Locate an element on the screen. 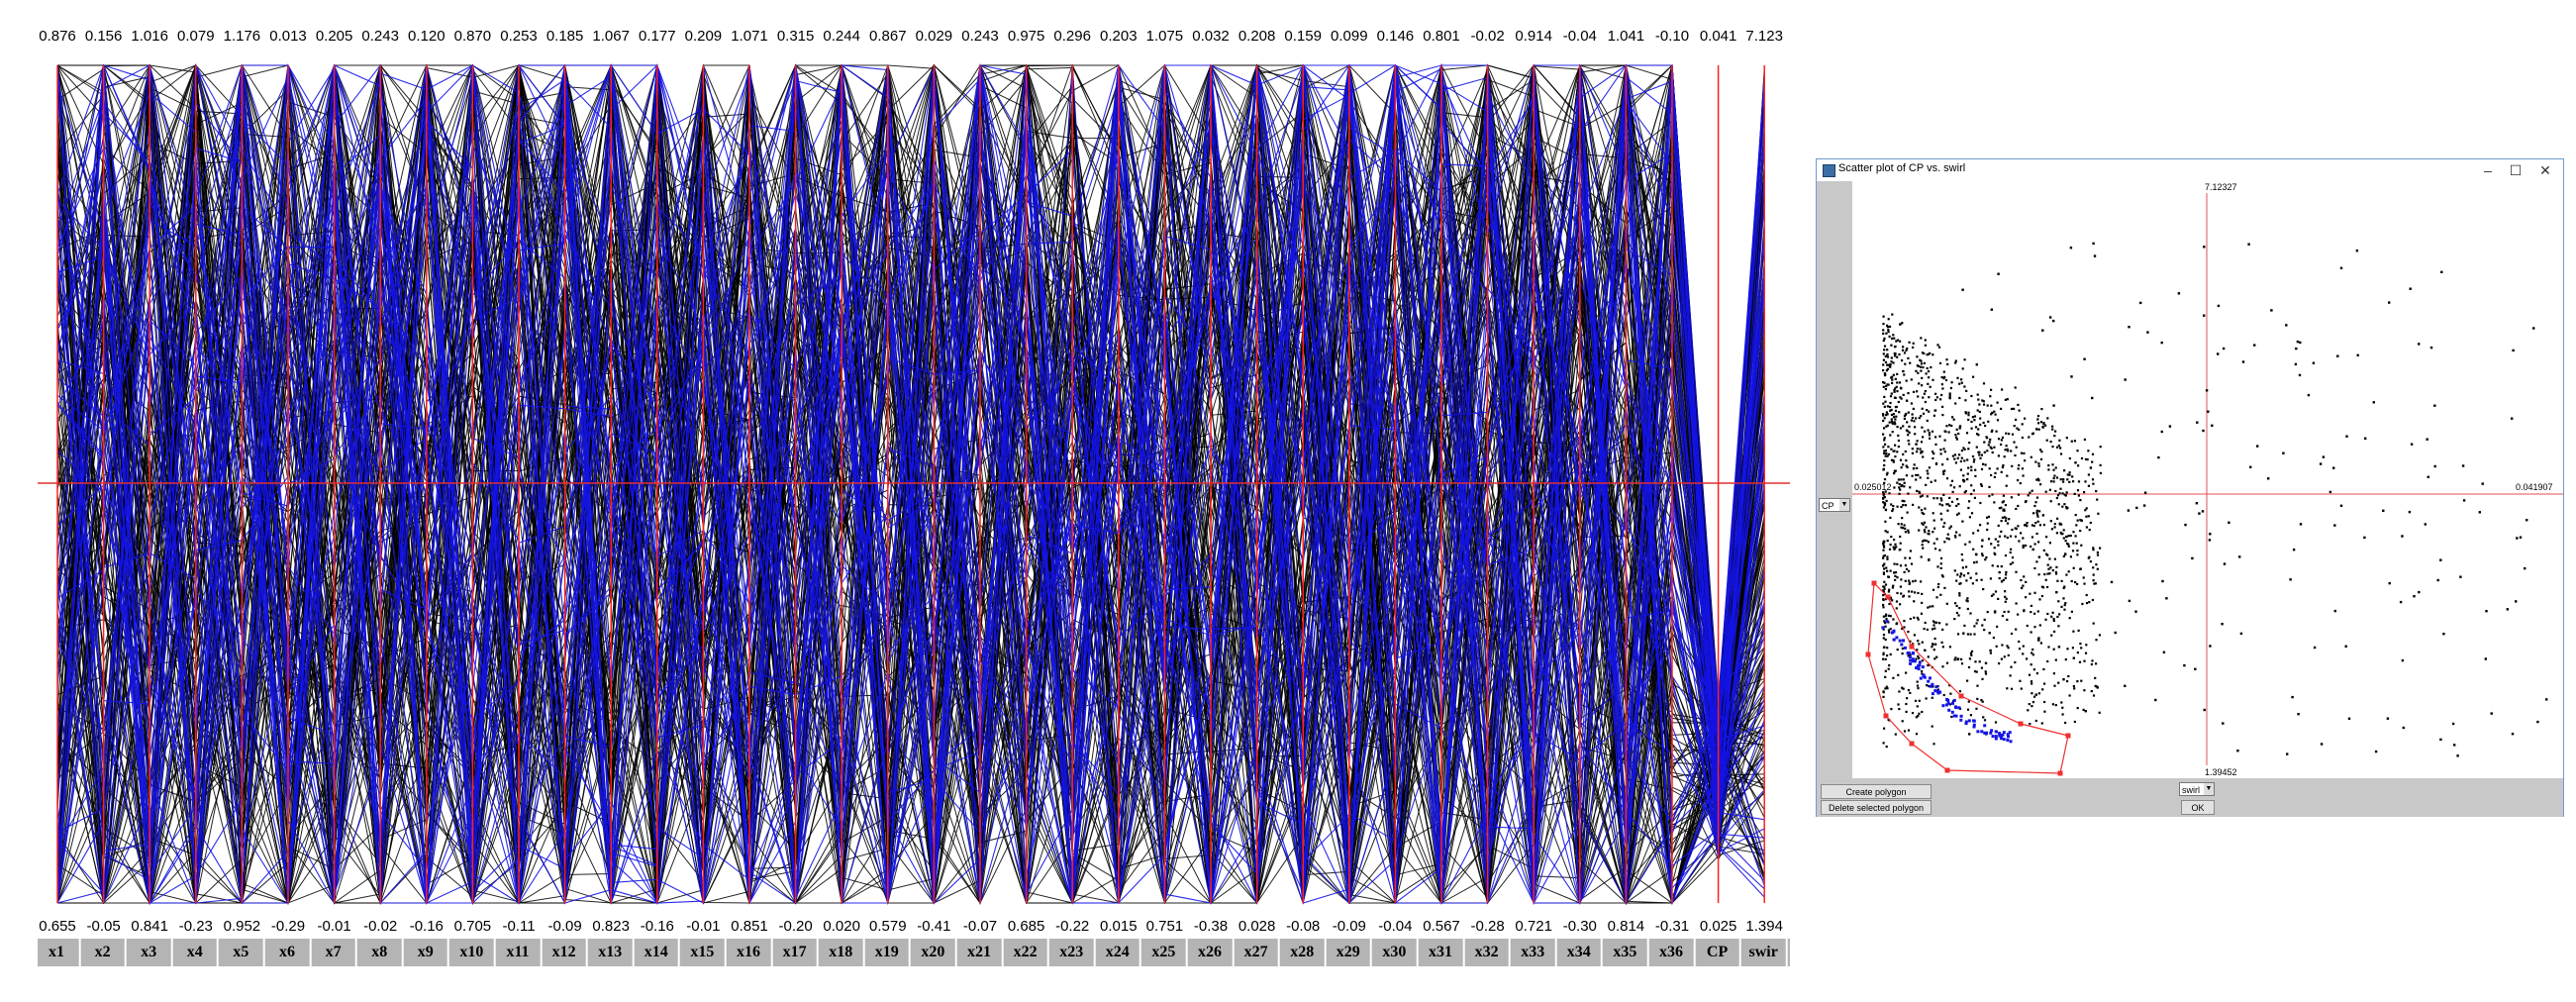 This screenshot has height=1002, width=2576. axis-name-x16: x16 is located at coordinates (750, 952).